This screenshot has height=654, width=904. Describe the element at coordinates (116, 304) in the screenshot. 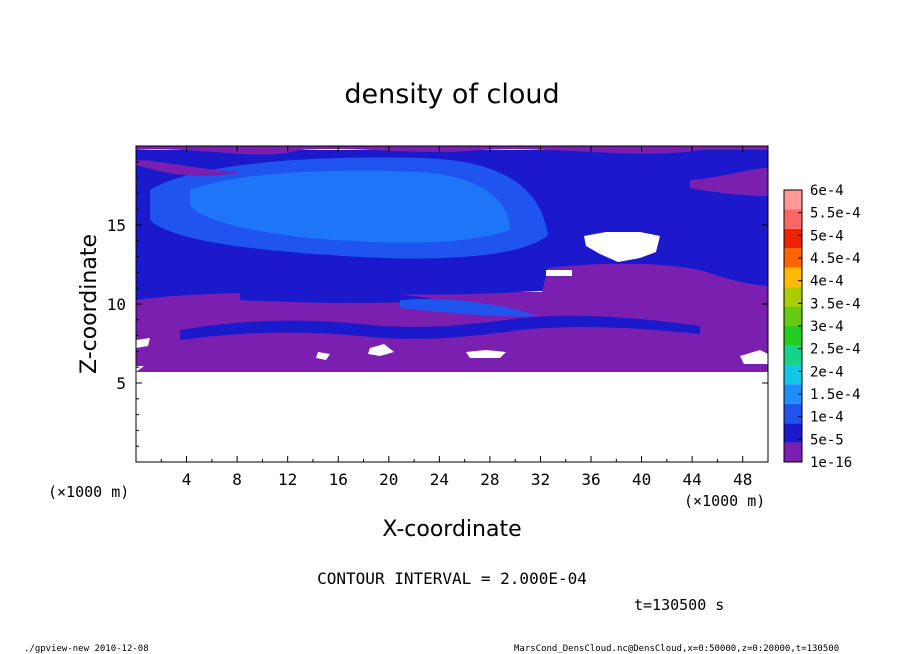

I see `z-tick-label: 10` at that location.